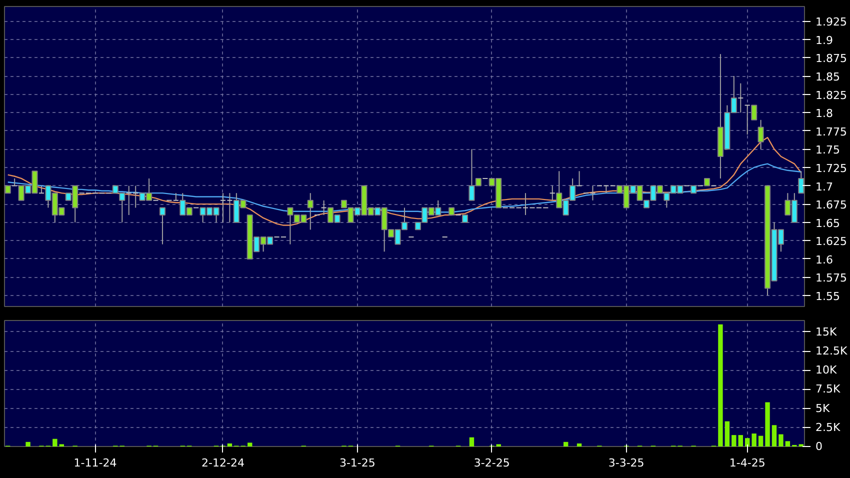  Describe the element at coordinates (831, 59) in the screenshot. I see `y-tick-label: 1.875` at that location.